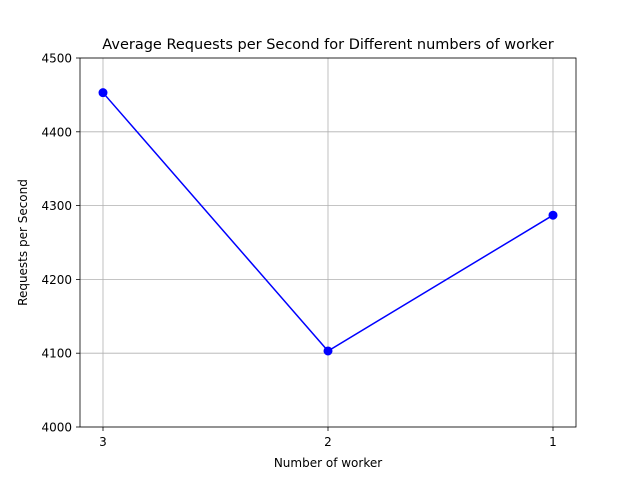 The width and height of the screenshot is (640, 480). What do you see at coordinates (328, 463) in the screenshot?
I see `x-axis-label: Number of worker` at bounding box center [328, 463].